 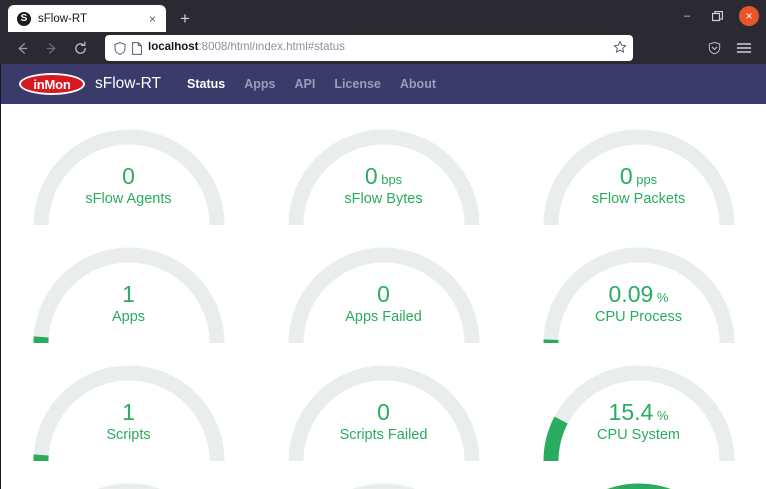 I want to click on document-icon, so click(x=137, y=48).